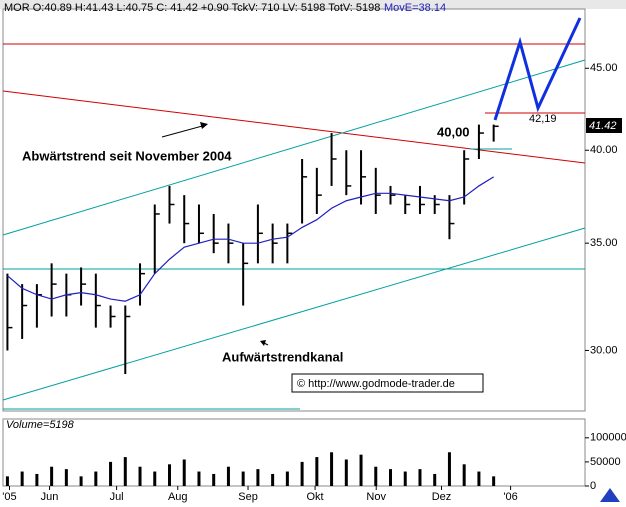  I want to click on x-tick-label: Aug, so click(178, 497).